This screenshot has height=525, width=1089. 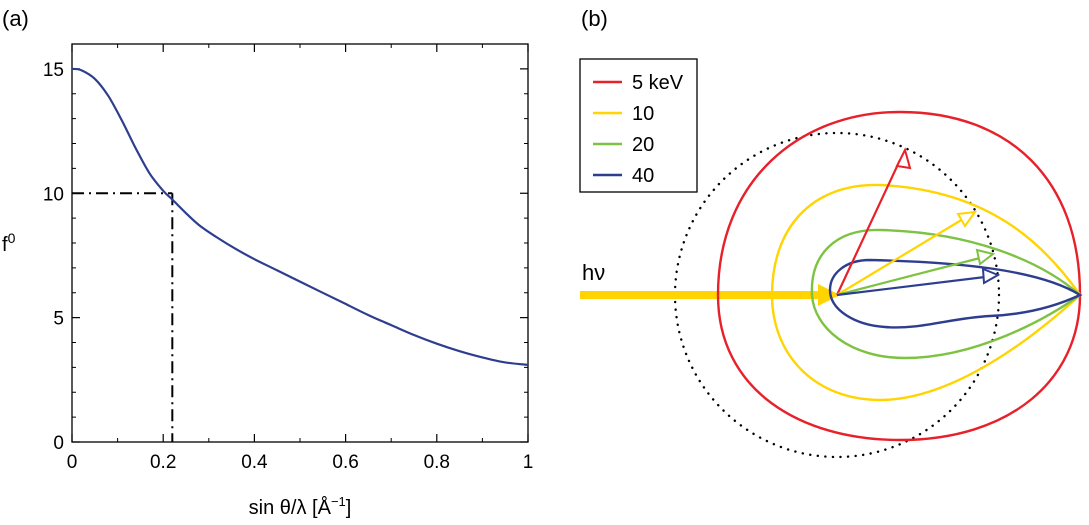 What do you see at coordinates (829, 295) in the screenshot?
I see `incident-beam-arrowhead` at bounding box center [829, 295].